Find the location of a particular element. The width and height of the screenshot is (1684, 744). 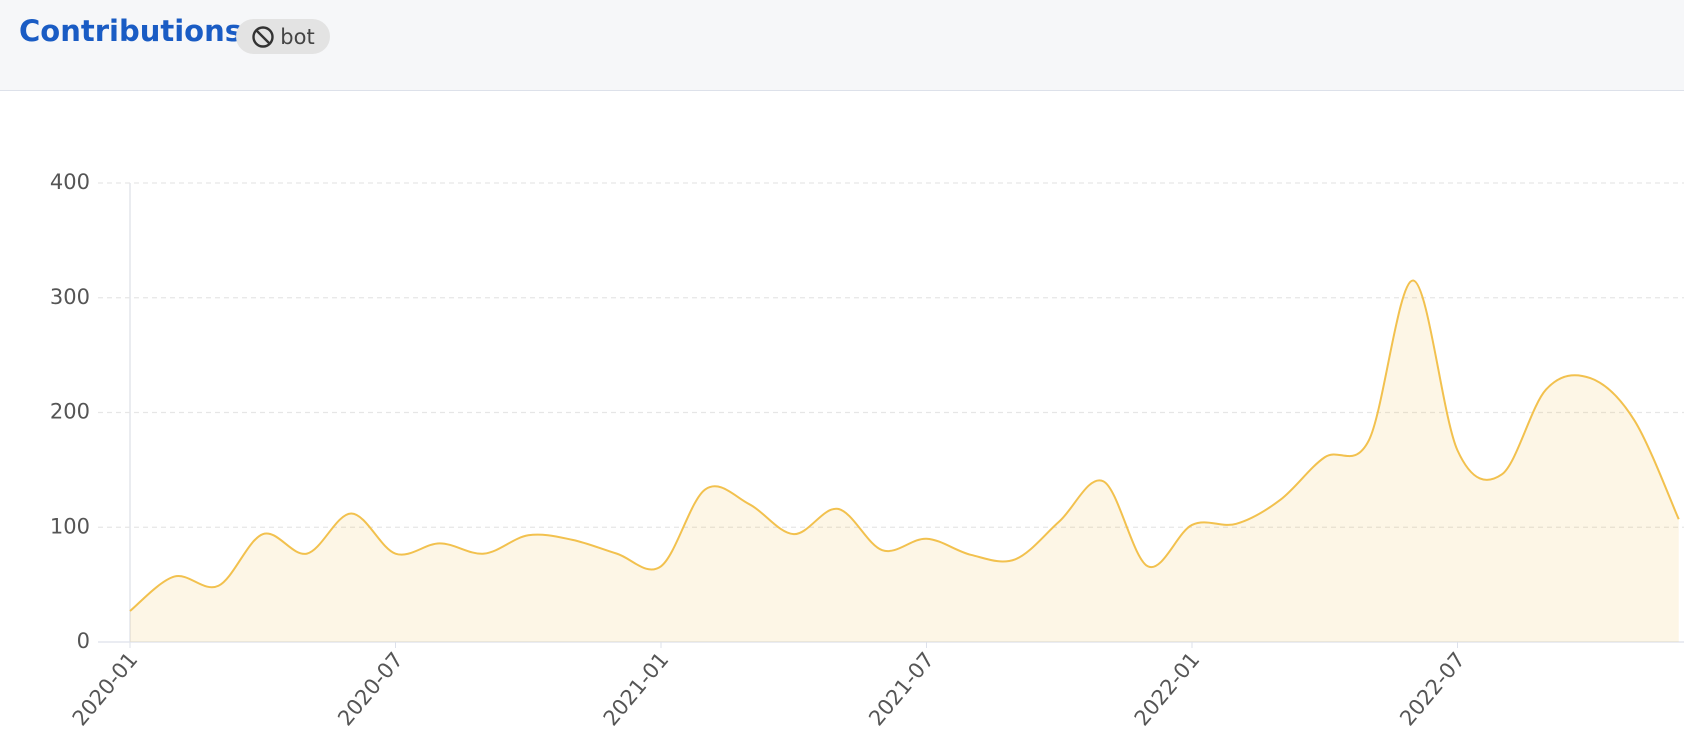

y-tick-label: 300 is located at coordinates (70, 297).